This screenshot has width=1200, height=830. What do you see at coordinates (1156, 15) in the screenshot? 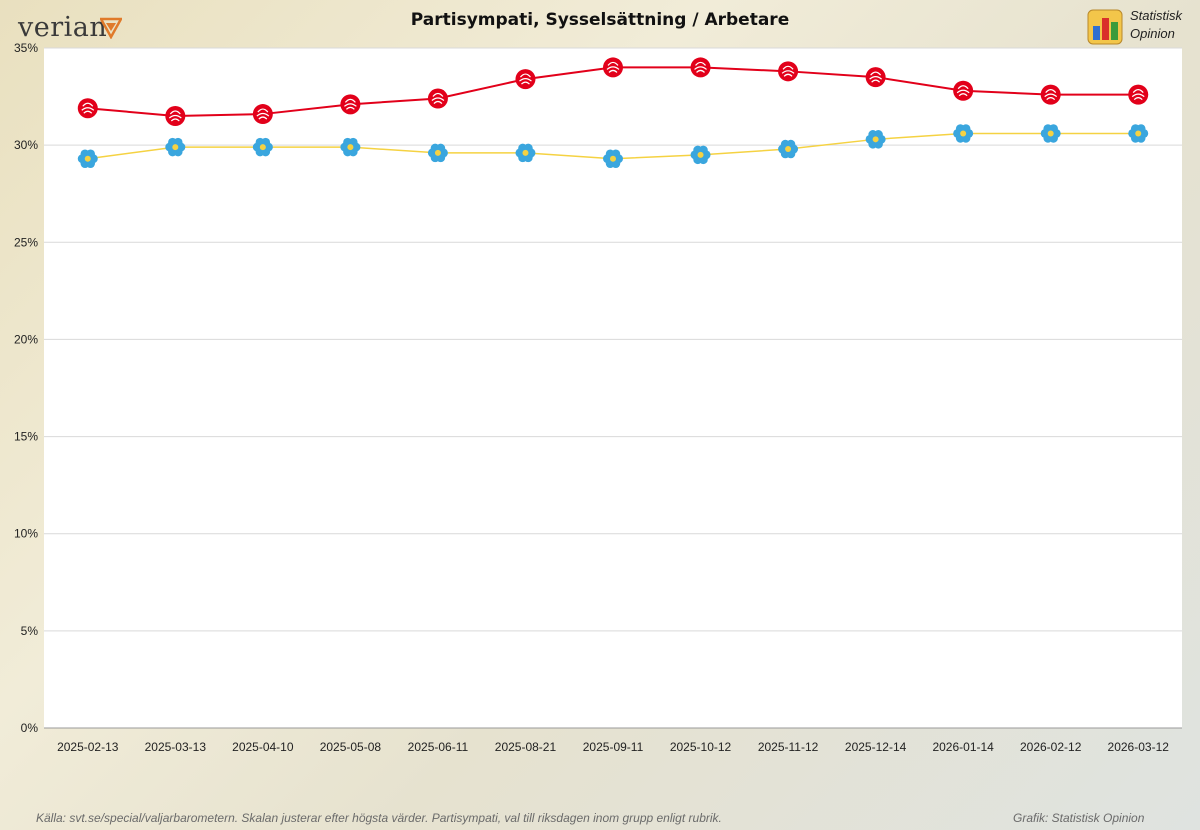
I see `publisher-line-1: Statistisk` at bounding box center [1156, 15].